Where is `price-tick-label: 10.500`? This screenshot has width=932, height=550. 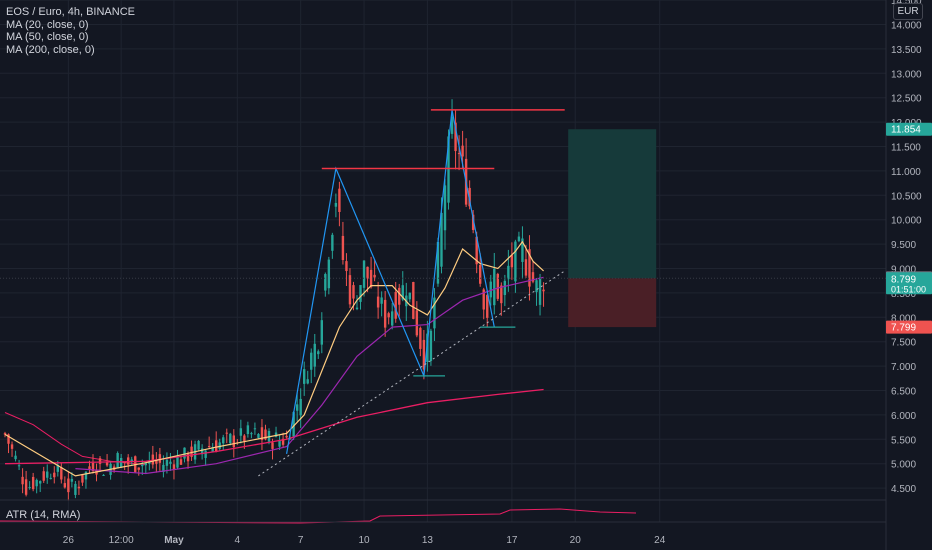 price-tick-label: 10.500 is located at coordinates (906, 196).